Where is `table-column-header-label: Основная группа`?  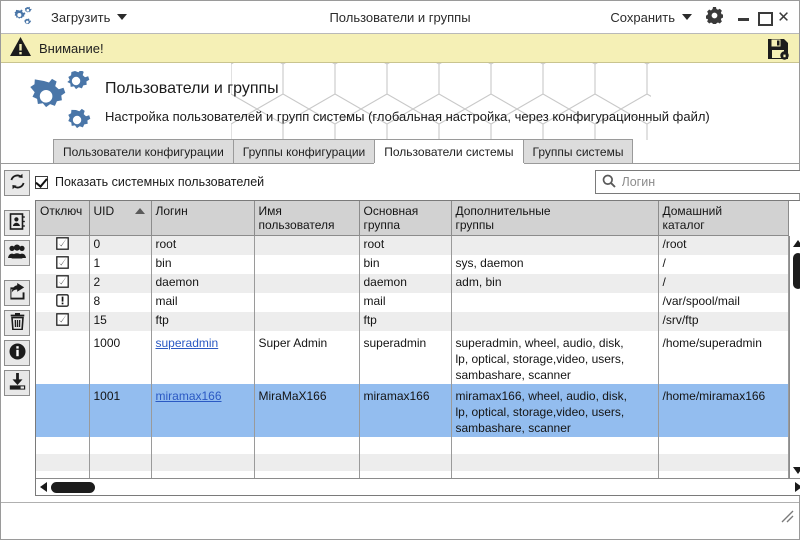
table-column-header-label: Основная группа is located at coordinates (391, 218).